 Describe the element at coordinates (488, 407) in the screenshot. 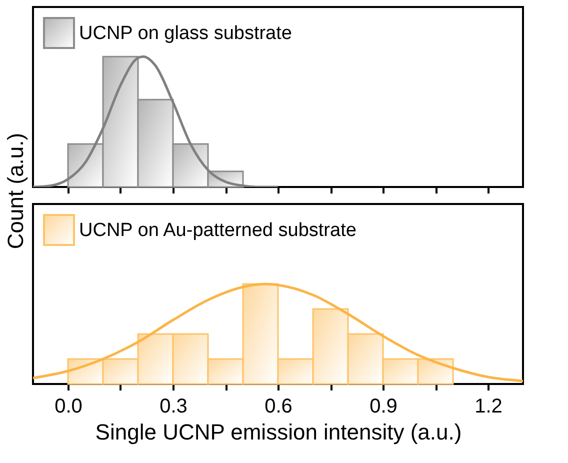

I see `x-tick-label: 1.2` at that location.